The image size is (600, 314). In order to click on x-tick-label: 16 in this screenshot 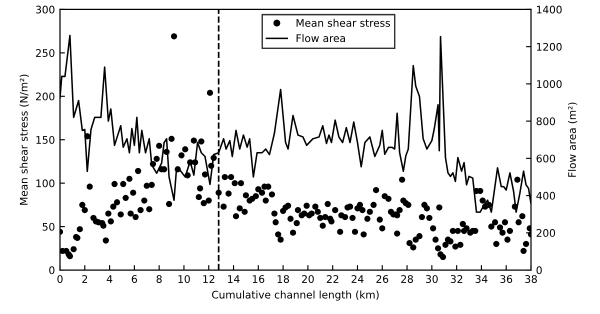, I will do `click(258, 279)`.